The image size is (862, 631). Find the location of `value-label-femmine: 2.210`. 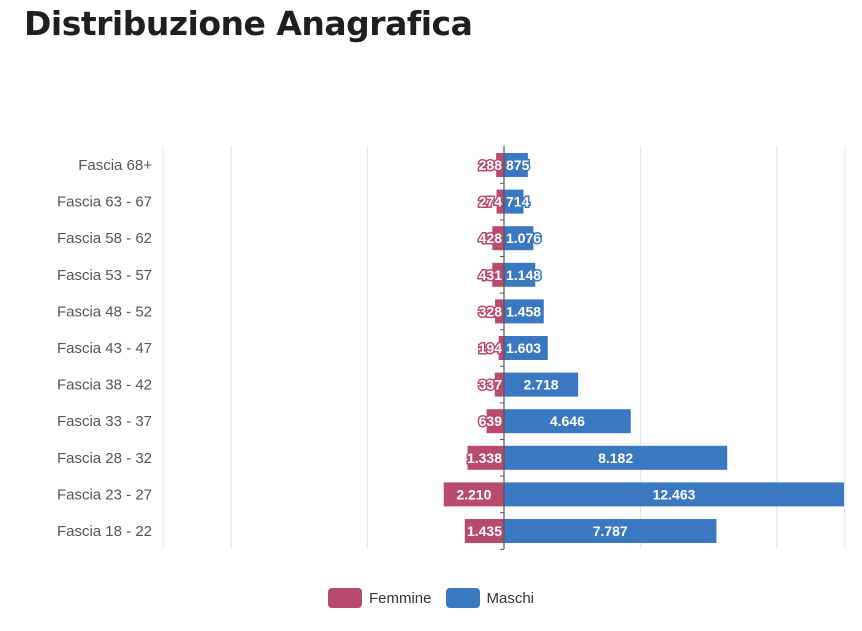

value-label-femmine: 2.210 is located at coordinates (473, 494).